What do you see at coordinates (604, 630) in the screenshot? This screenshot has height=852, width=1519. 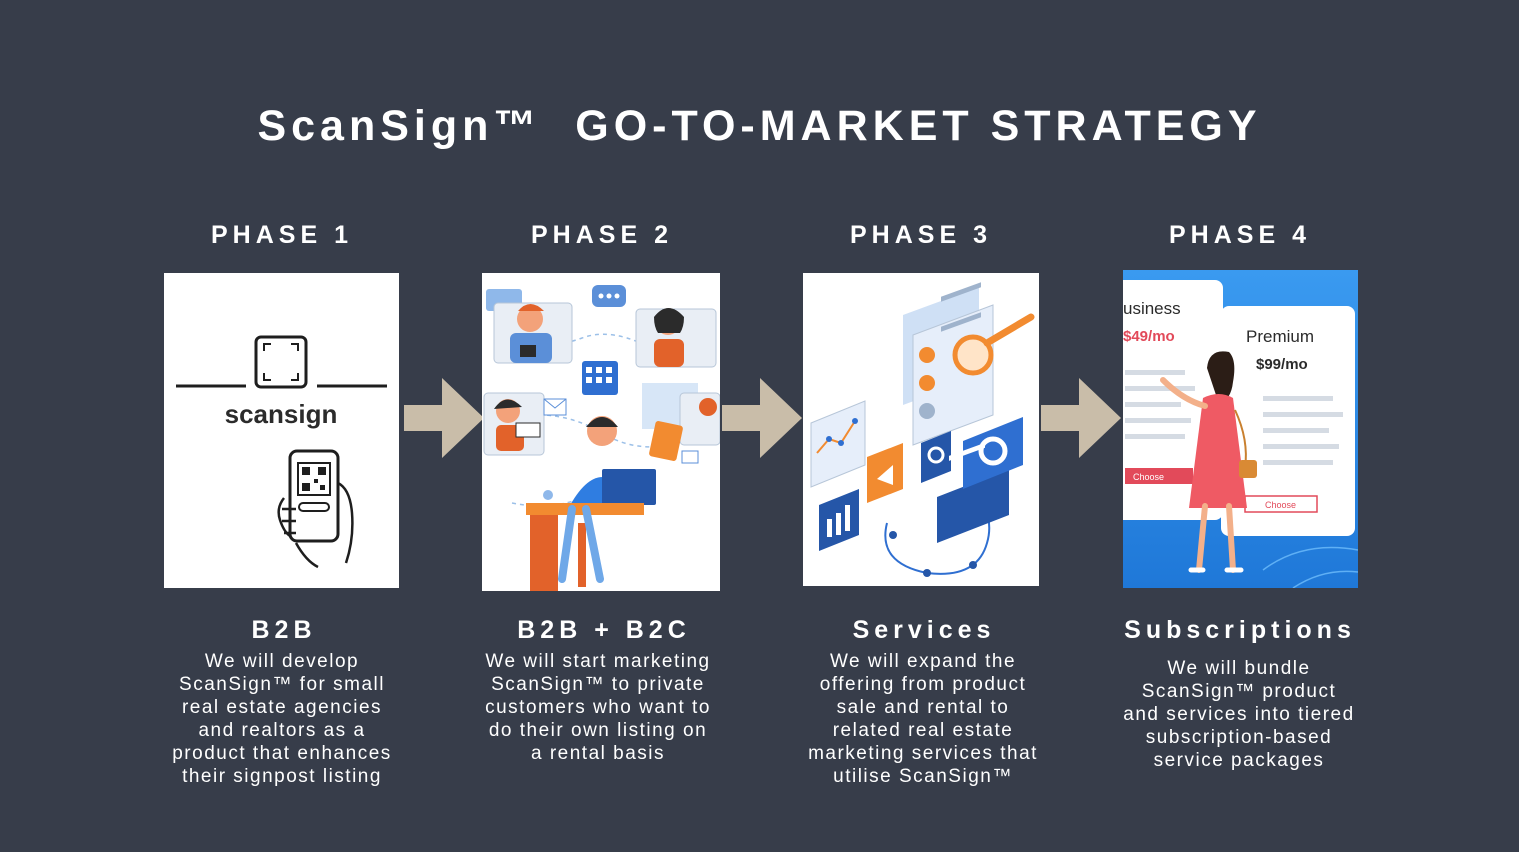 I see `phase-2-heading: B2B + B2C` at bounding box center [604, 630].